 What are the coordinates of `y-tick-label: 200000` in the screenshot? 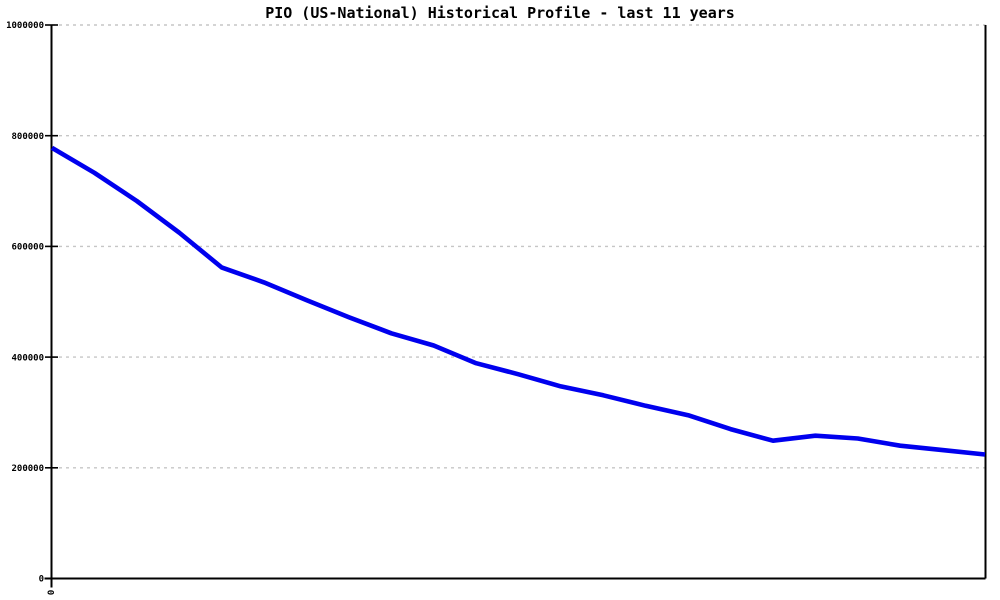 It's located at (27, 469).